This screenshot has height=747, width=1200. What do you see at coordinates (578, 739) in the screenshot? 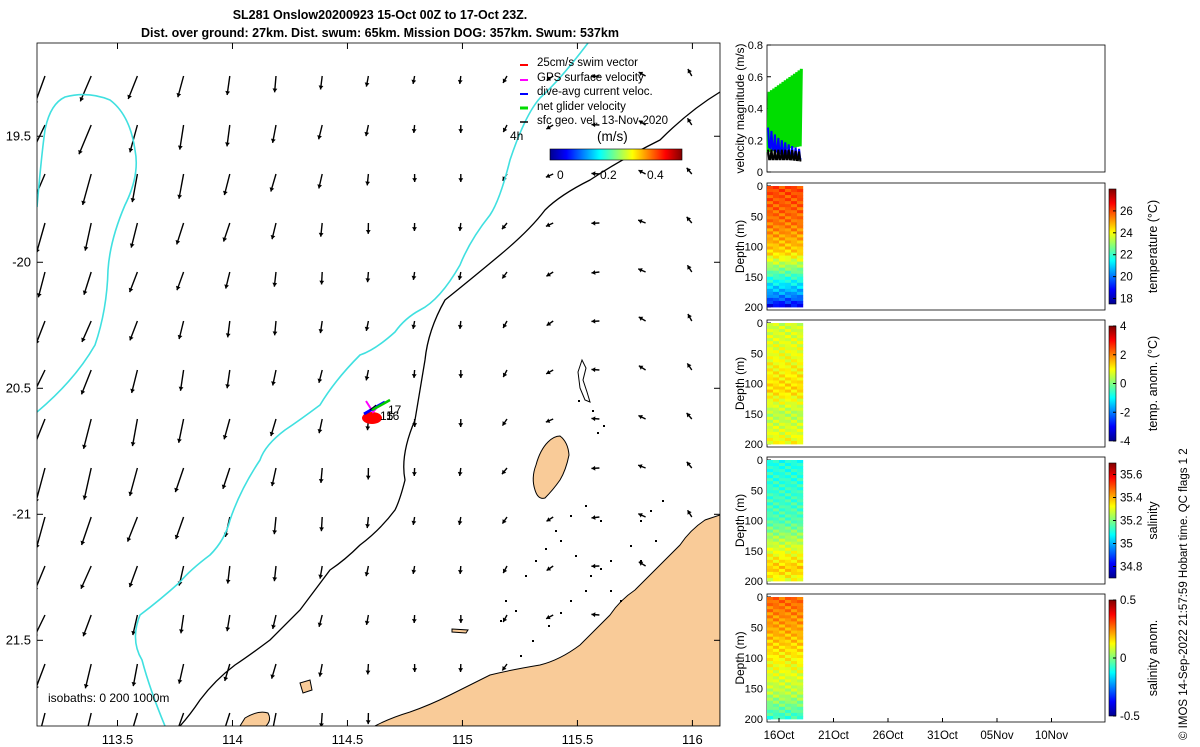
I see `map-xtick-label: 115.5` at bounding box center [578, 739].